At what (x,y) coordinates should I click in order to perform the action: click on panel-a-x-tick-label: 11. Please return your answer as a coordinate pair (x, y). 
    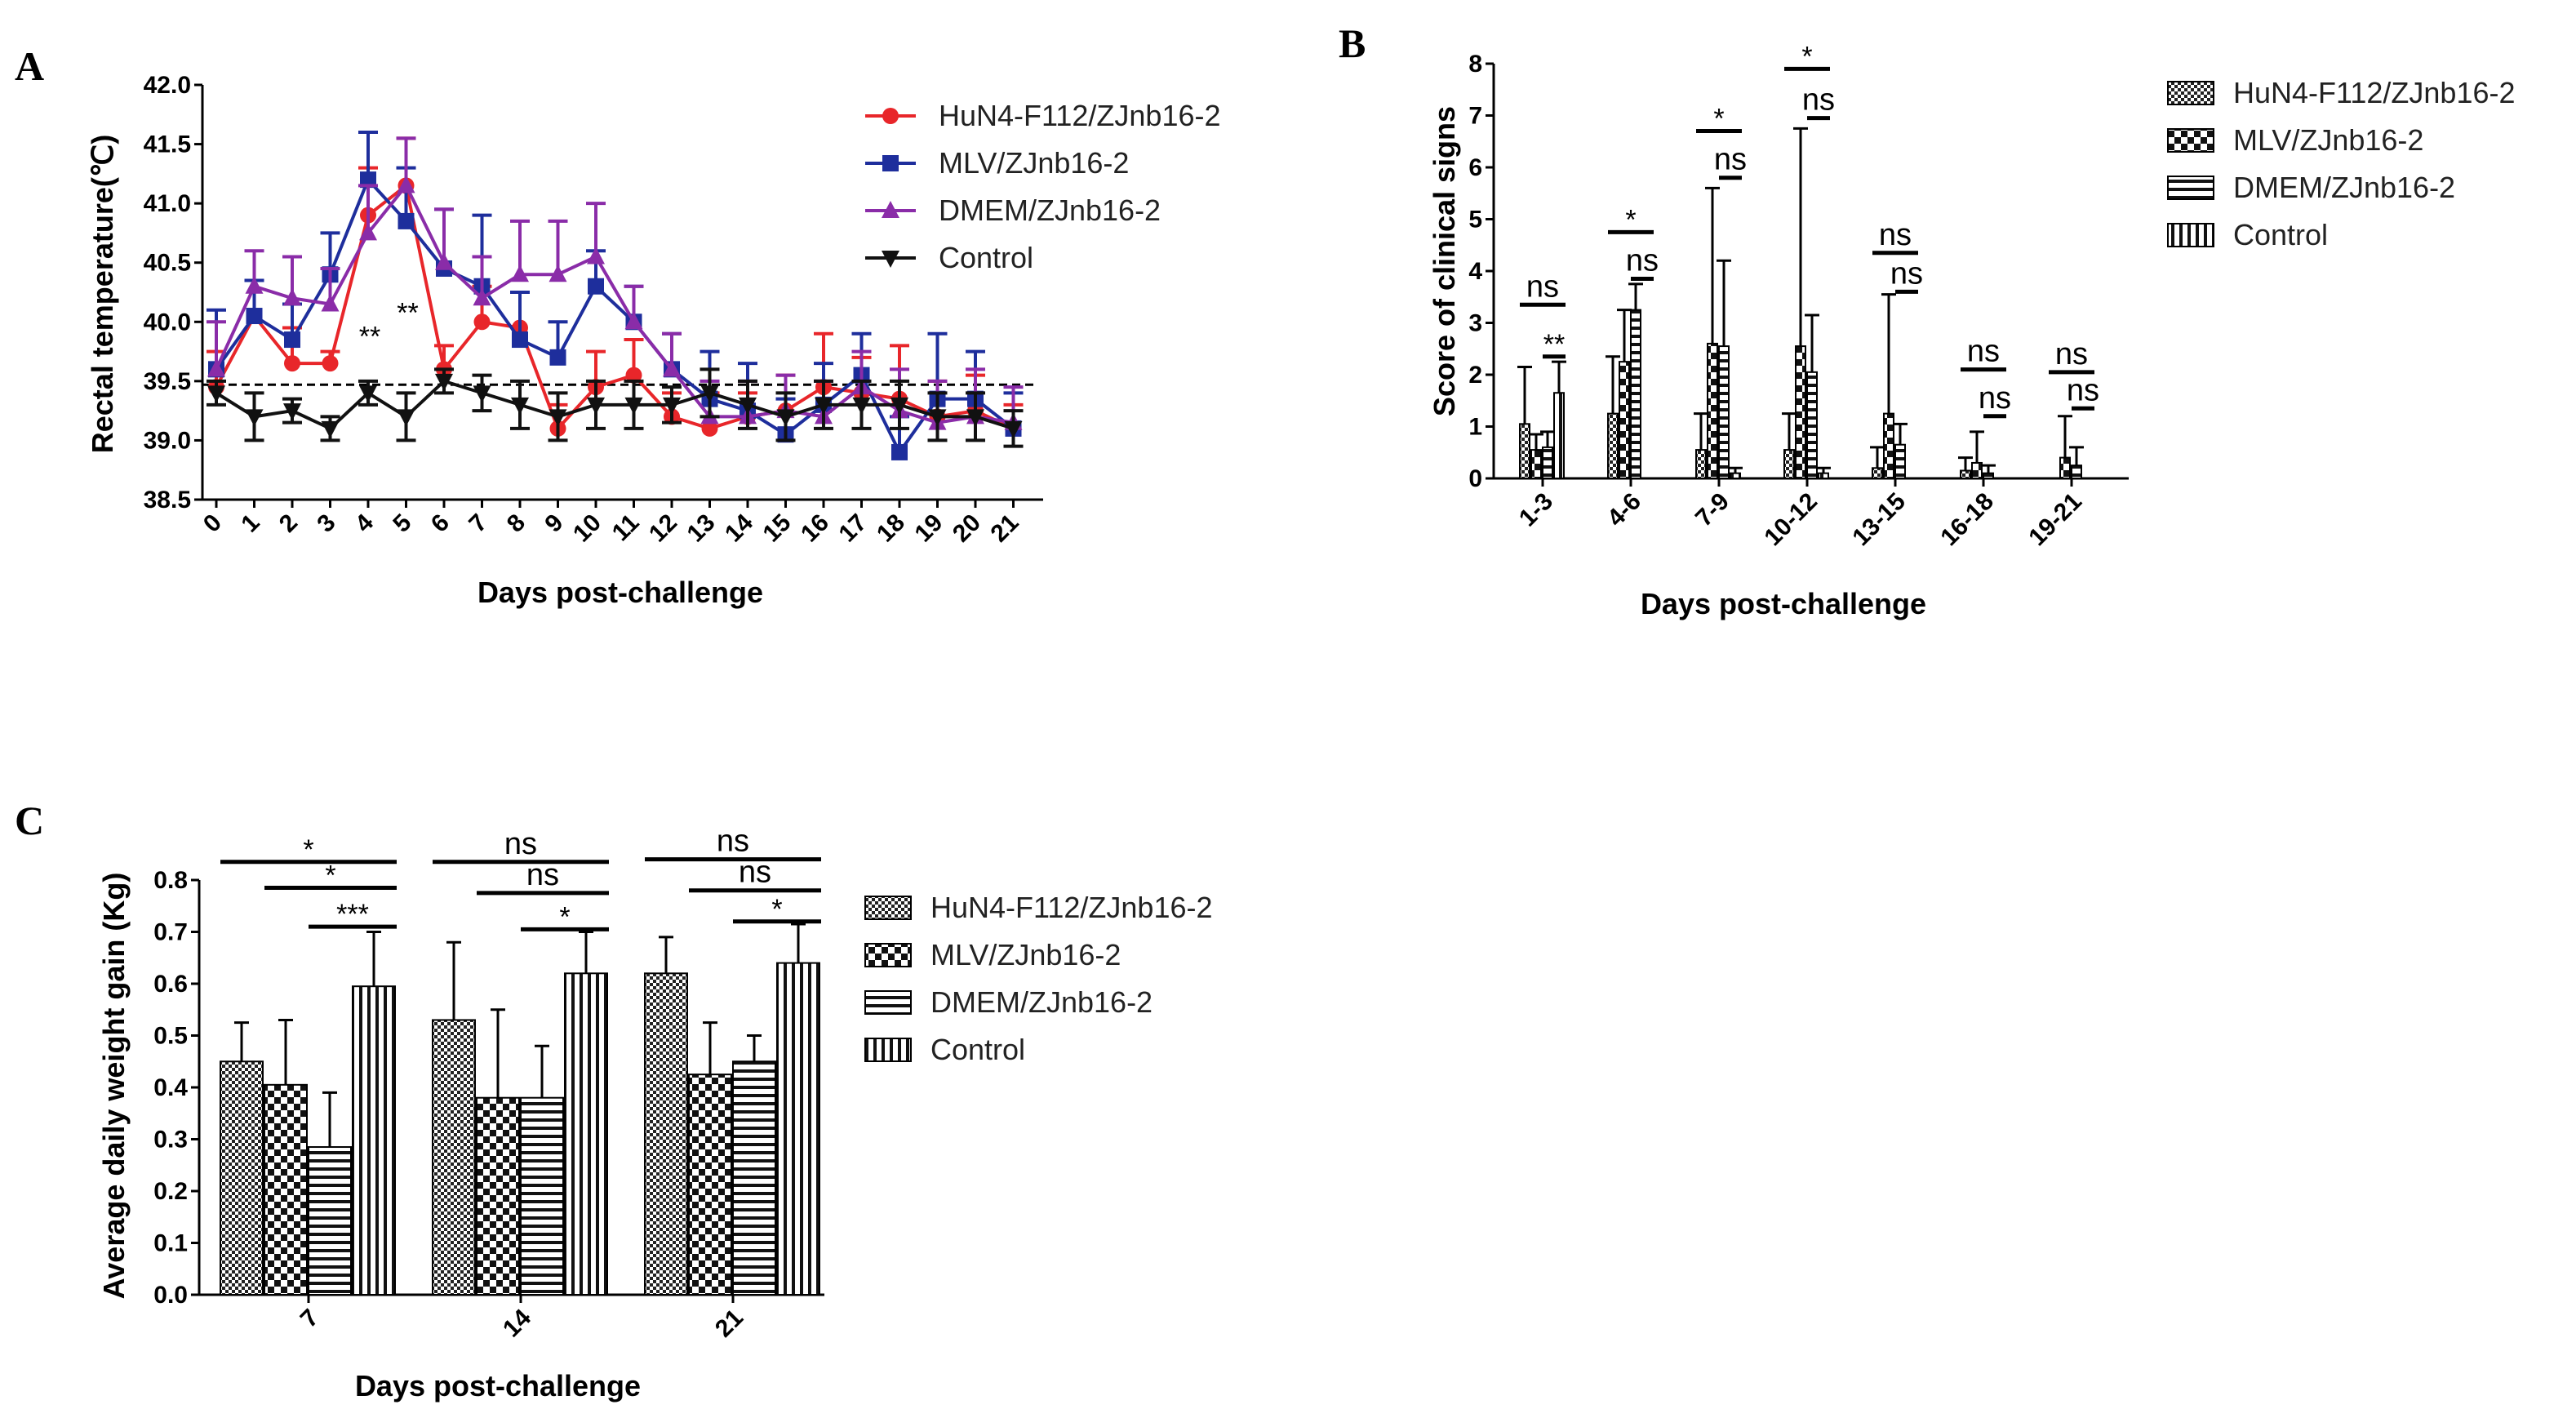
    Looking at the image, I should click on (626, 528).